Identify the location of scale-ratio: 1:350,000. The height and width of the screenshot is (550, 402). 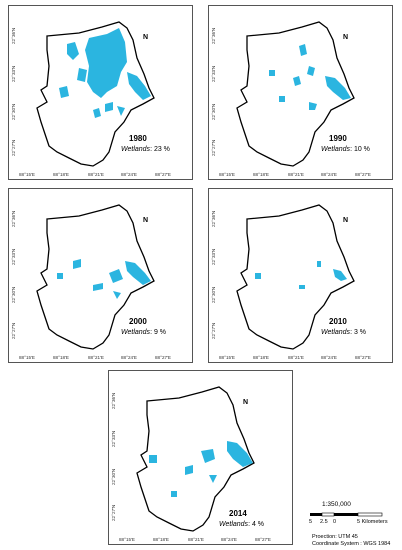
(336, 504).